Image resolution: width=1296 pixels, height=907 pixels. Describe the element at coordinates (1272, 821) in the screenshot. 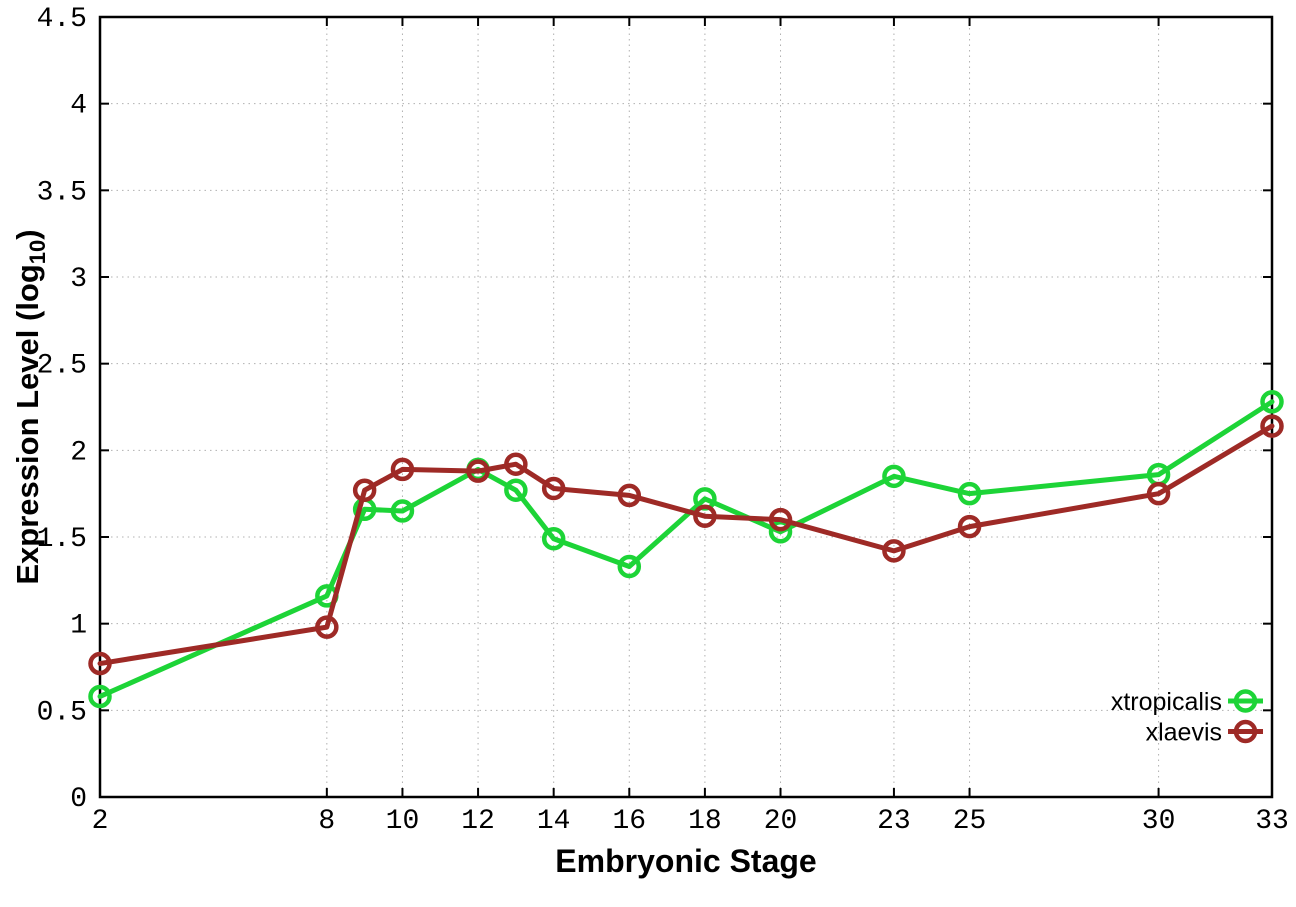

I see `x-tick-label: 33` at that location.